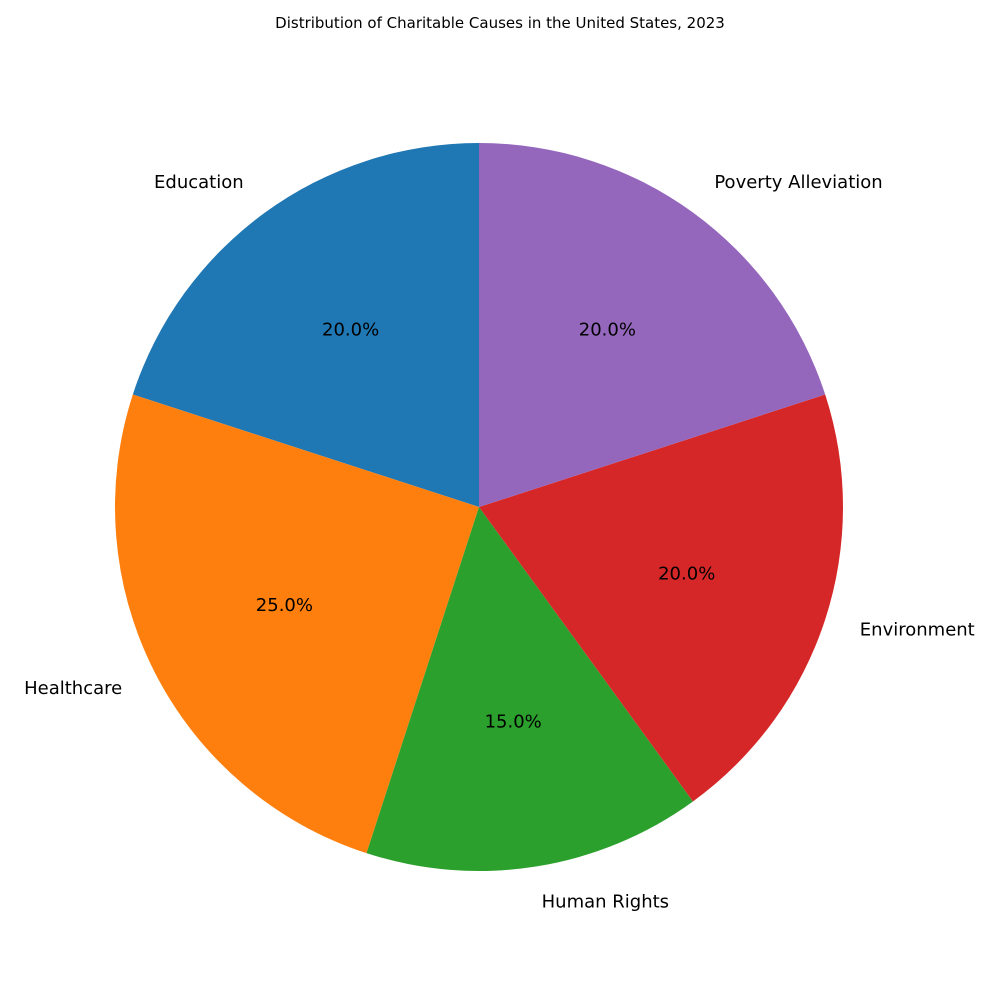 The width and height of the screenshot is (1000, 1005). I want to click on slice-label-healthcare: Healthcare, so click(73, 688).